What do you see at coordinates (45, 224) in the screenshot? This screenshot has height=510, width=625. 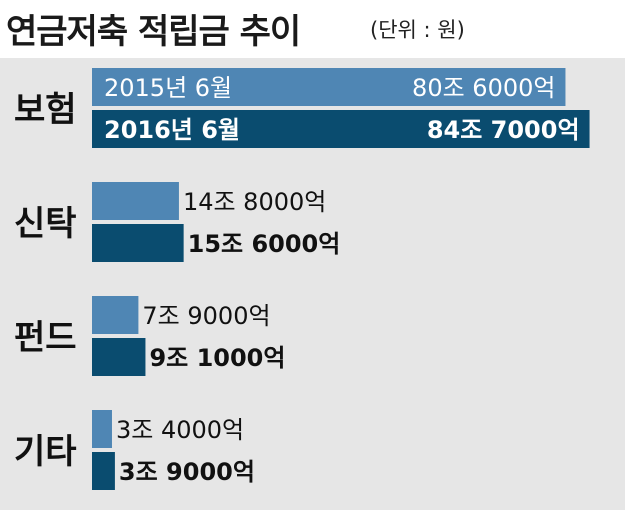 I see `category-label: 신탁` at bounding box center [45, 224].